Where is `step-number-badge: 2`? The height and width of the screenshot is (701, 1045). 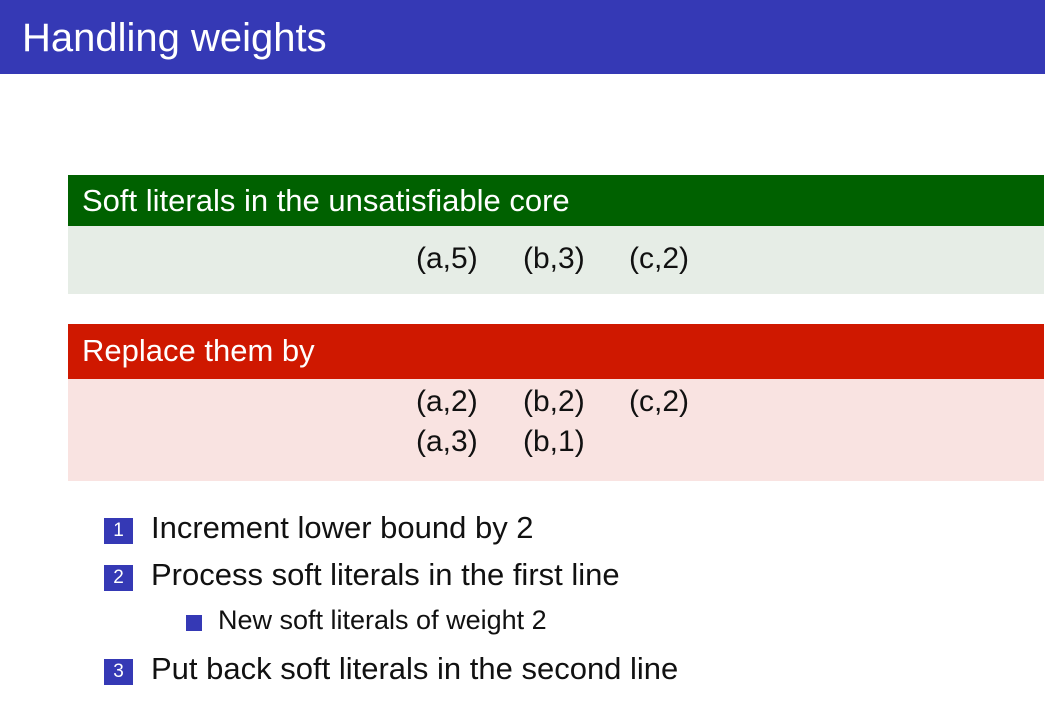
step-number-badge: 2 is located at coordinates (118, 578).